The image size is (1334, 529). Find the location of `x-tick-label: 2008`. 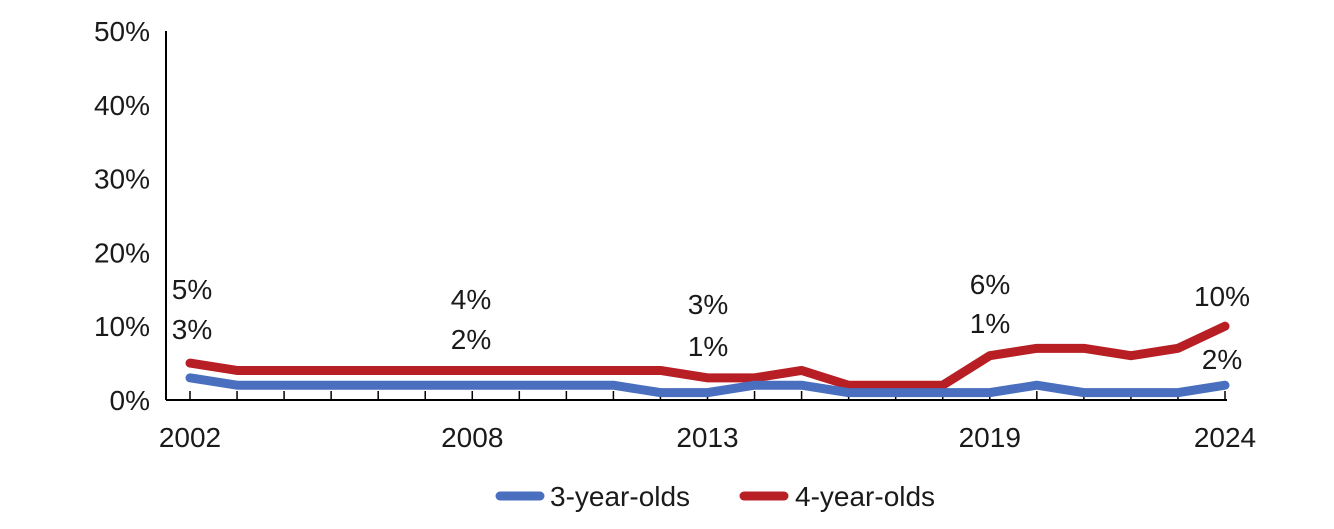

x-tick-label: 2008 is located at coordinates (472, 437).